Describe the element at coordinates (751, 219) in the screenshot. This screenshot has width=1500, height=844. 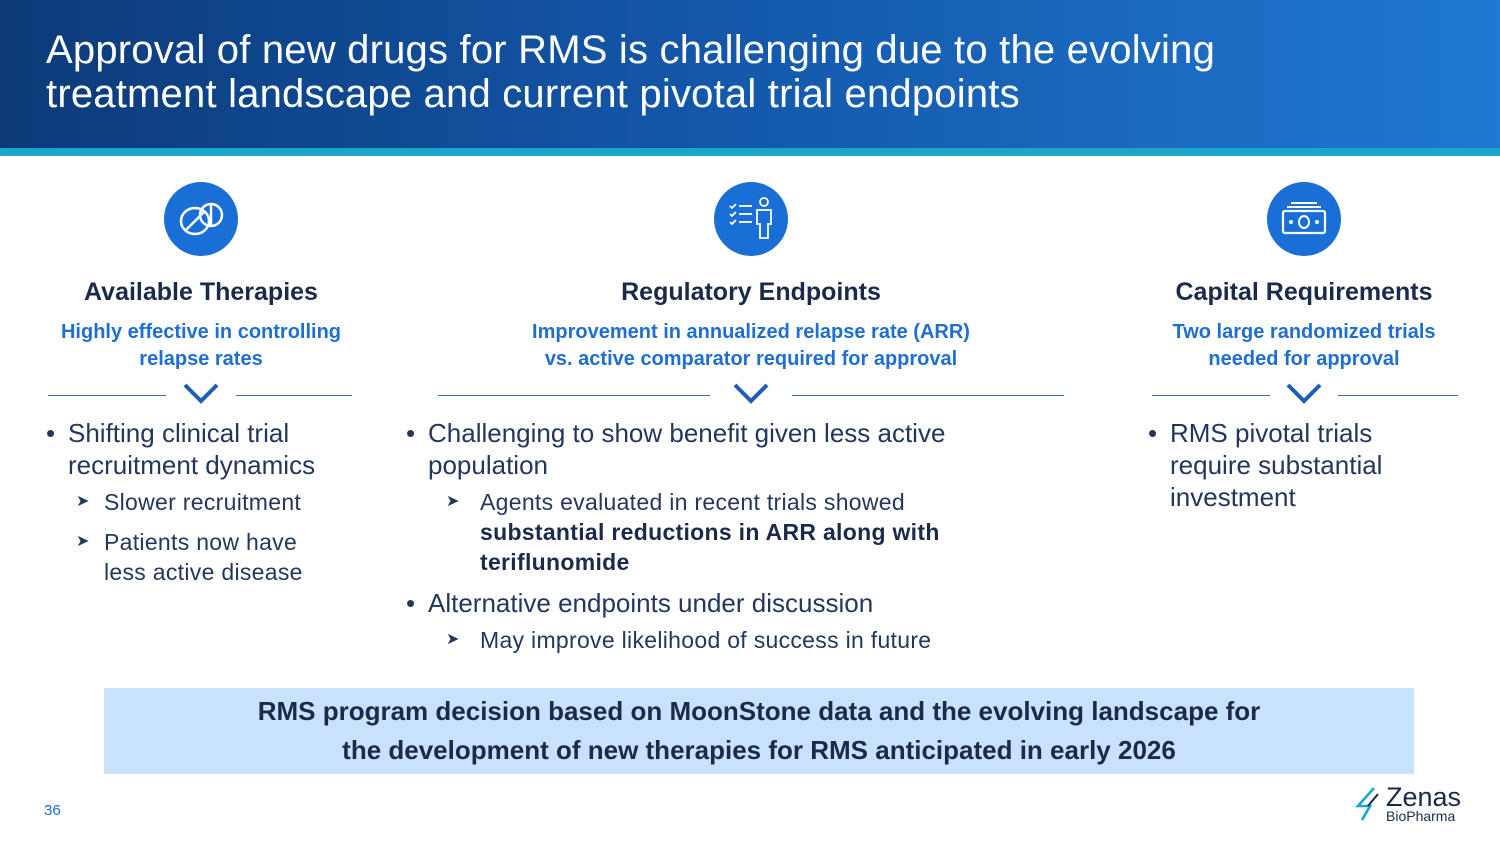
I see `checklist-person-icon` at that location.